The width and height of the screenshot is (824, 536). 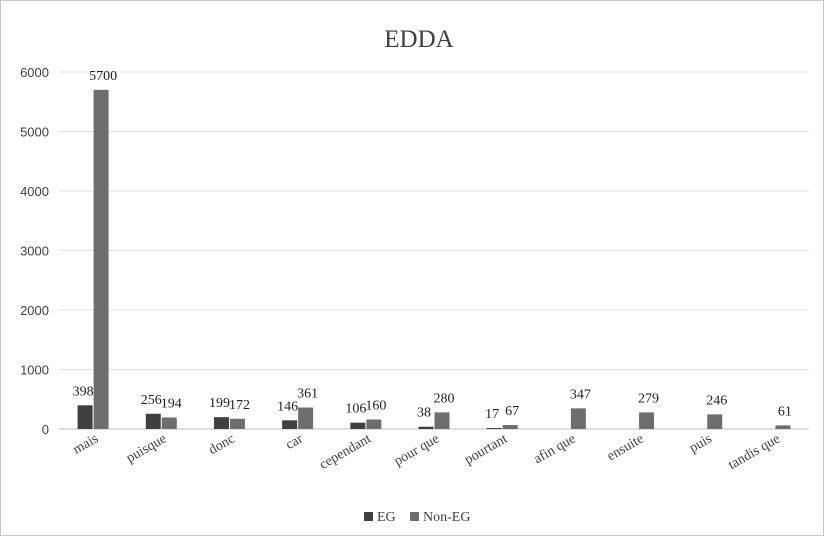 What do you see at coordinates (307, 394) in the screenshot?
I see `data-label-non-eg-3: 361` at bounding box center [307, 394].